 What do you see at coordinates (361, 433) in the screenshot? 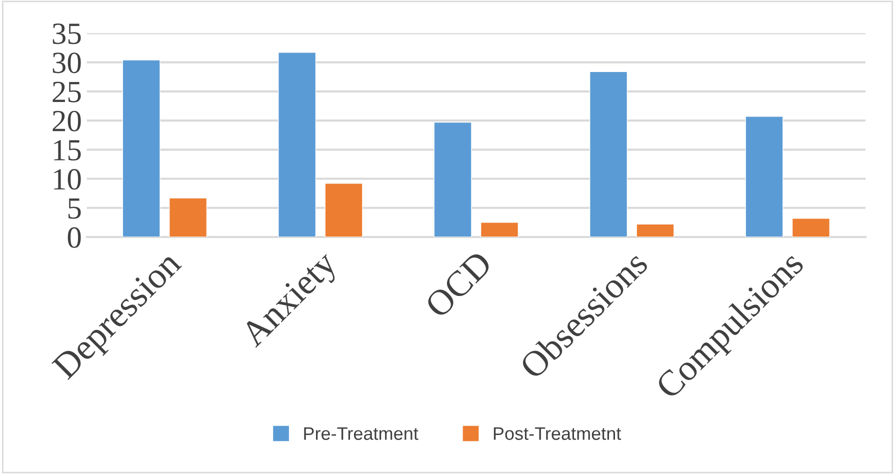
I see `legend-label: Pre-Treatment` at bounding box center [361, 433].